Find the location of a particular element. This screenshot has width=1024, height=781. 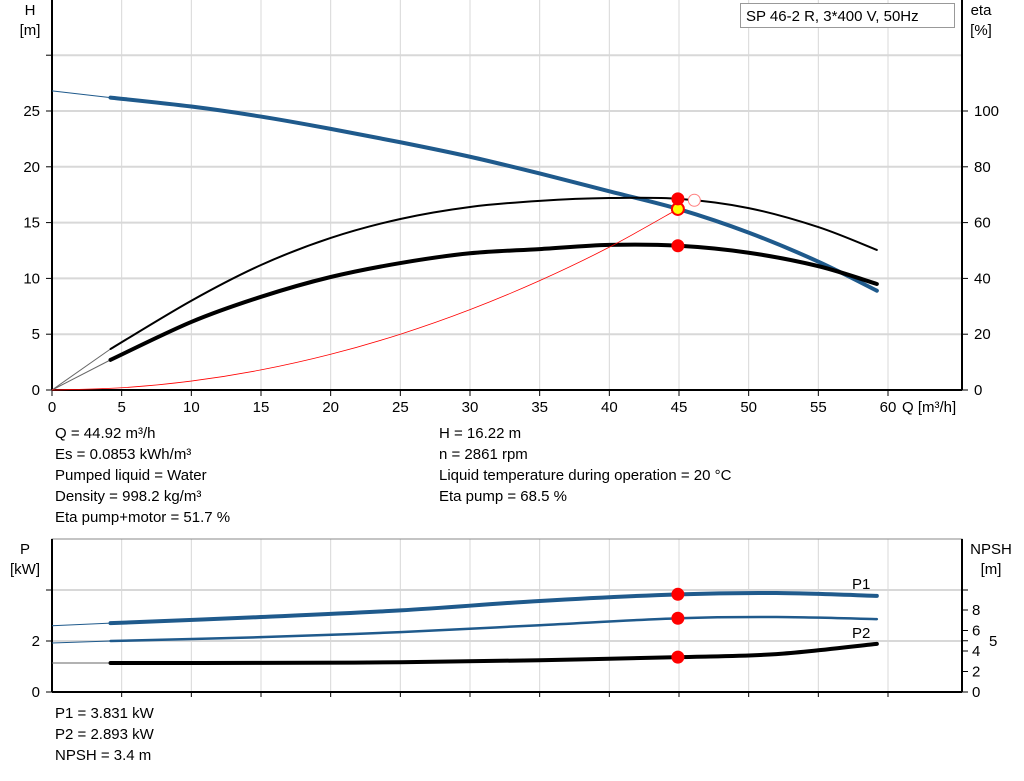

y-tick-label: 20 is located at coordinates (31, 167).